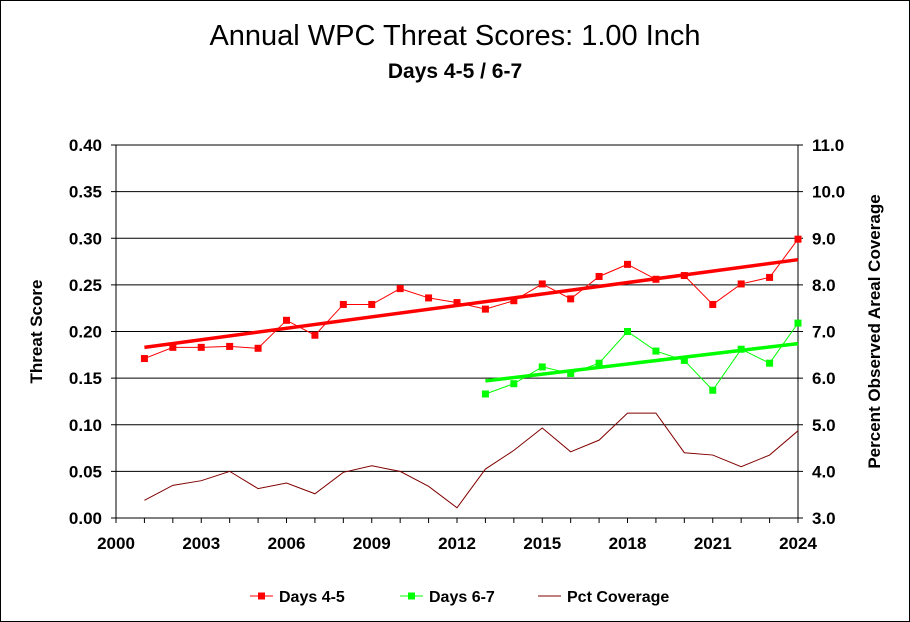  What do you see at coordinates (824, 518) in the screenshot?
I see `y2-tick-label: 3.0` at bounding box center [824, 518].